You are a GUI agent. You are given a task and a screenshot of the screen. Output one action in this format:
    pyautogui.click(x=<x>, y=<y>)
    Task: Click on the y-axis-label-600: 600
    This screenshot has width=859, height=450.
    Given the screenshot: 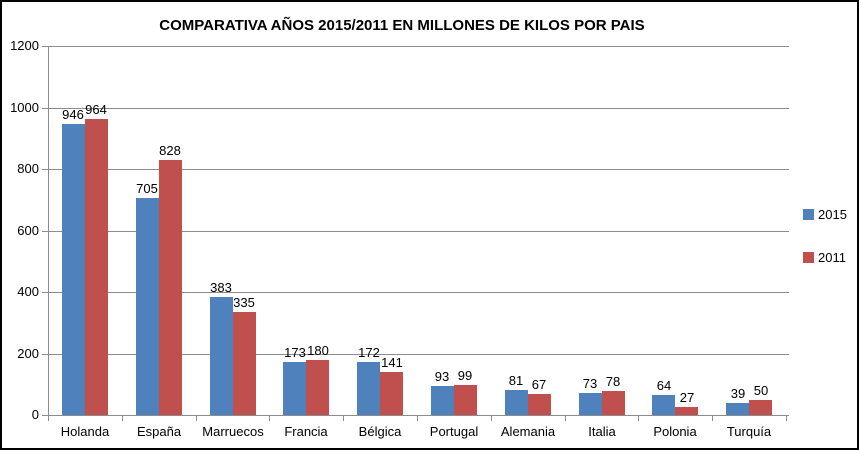 What is the action you would take?
    pyautogui.click(x=28, y=230)
    